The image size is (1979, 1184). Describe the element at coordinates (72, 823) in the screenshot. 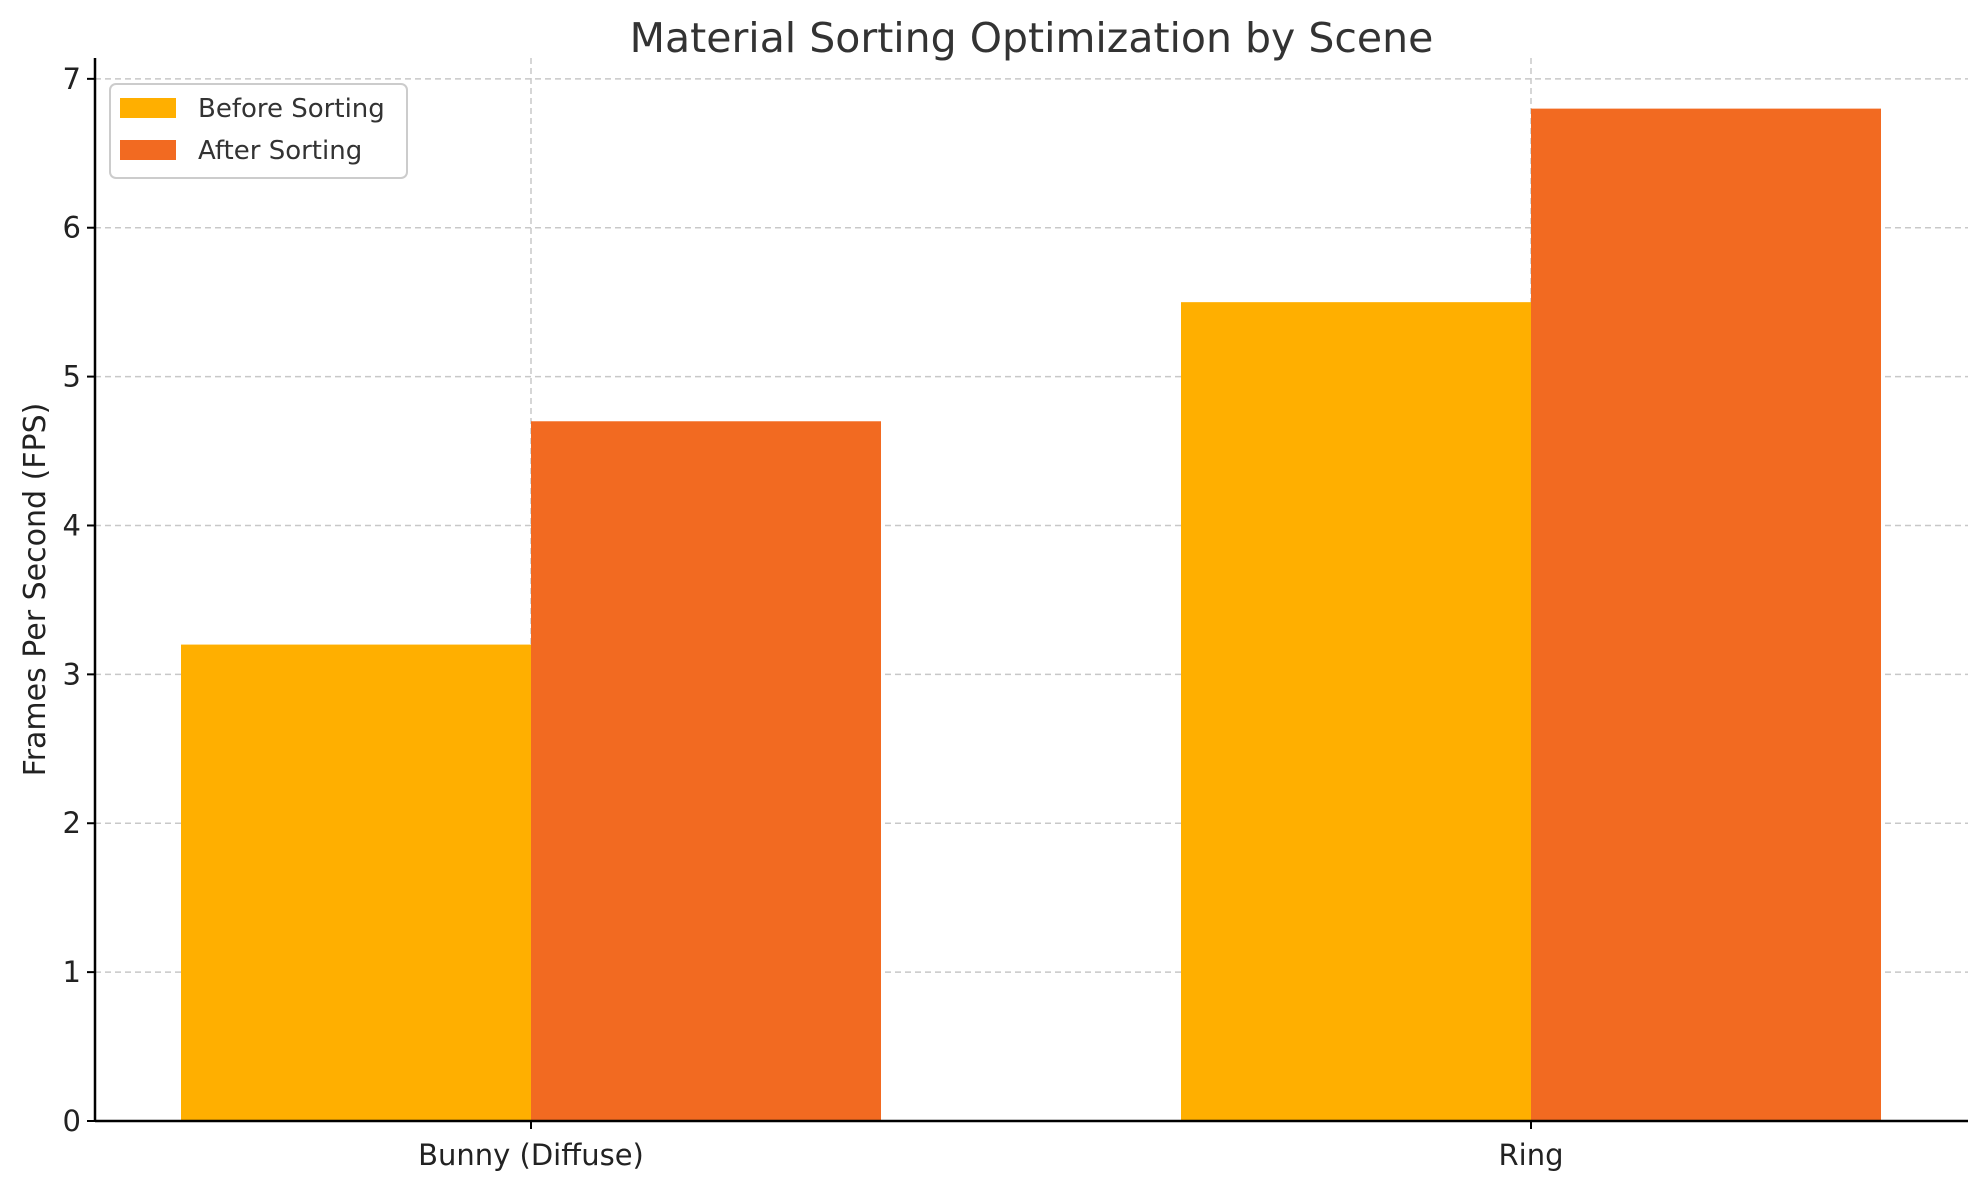

I see `y-tick-label: 2` at that location.